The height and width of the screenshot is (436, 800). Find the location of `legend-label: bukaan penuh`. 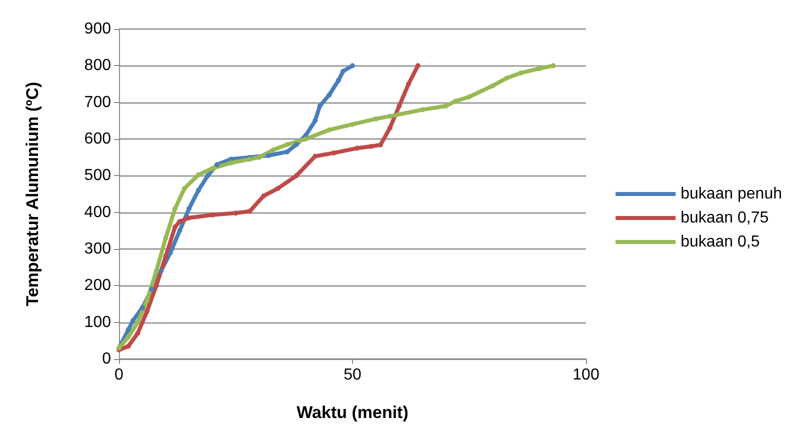

legend-label: bukaan penuh is located at coordinates (731, 194).